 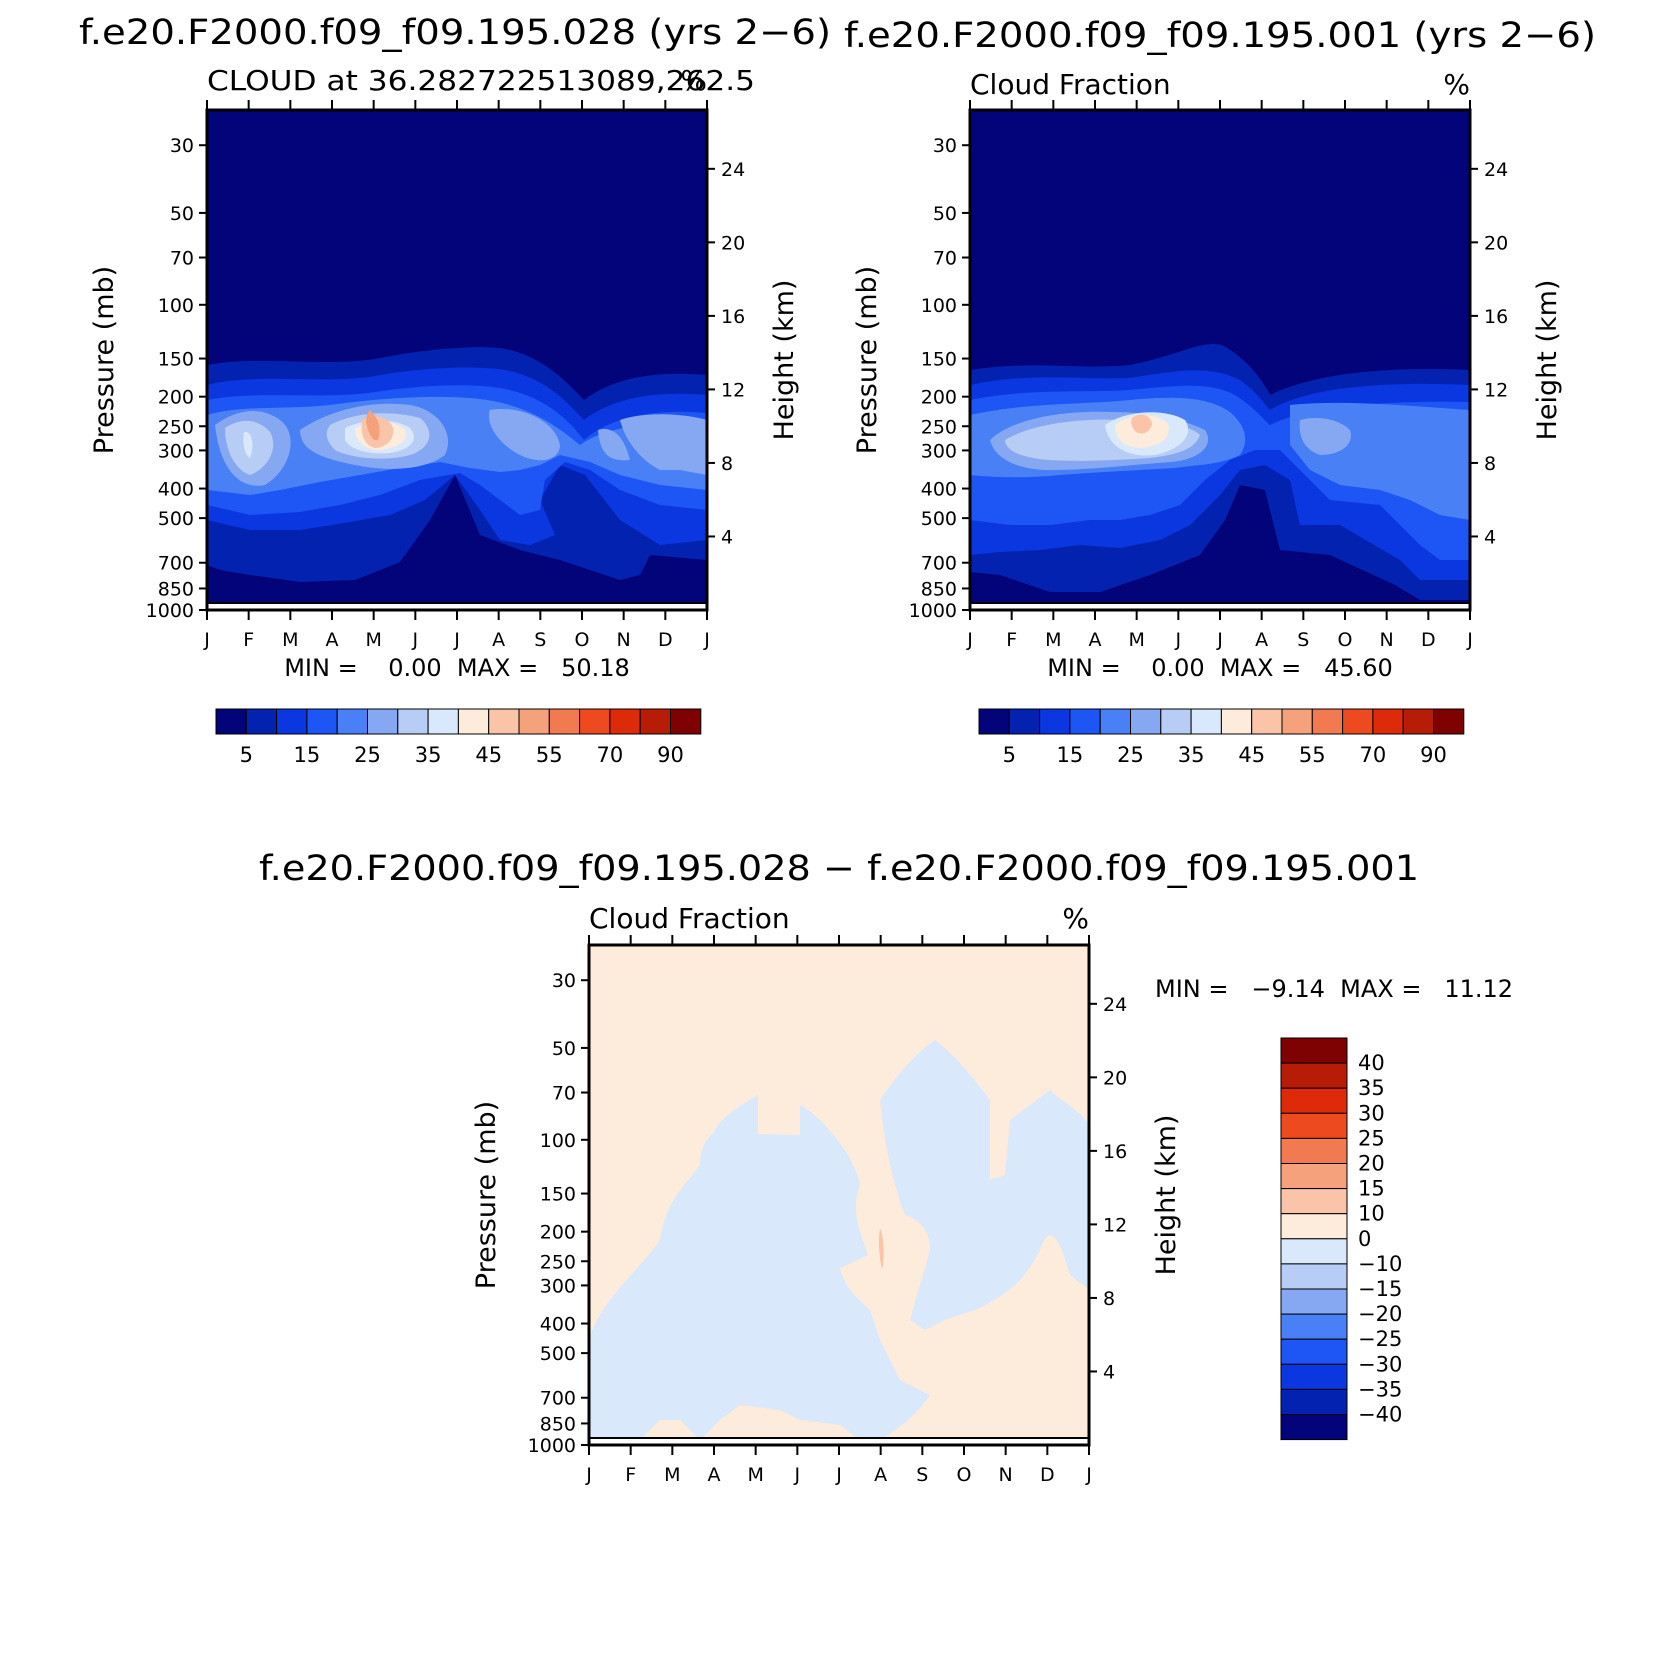 What do you see at coordinates (455, 33) in the screenshot?
I see `chart-title: f.e20.F2000.f09_f09.195.028 (yrs 2−6)` at bounding box center [455, 33].